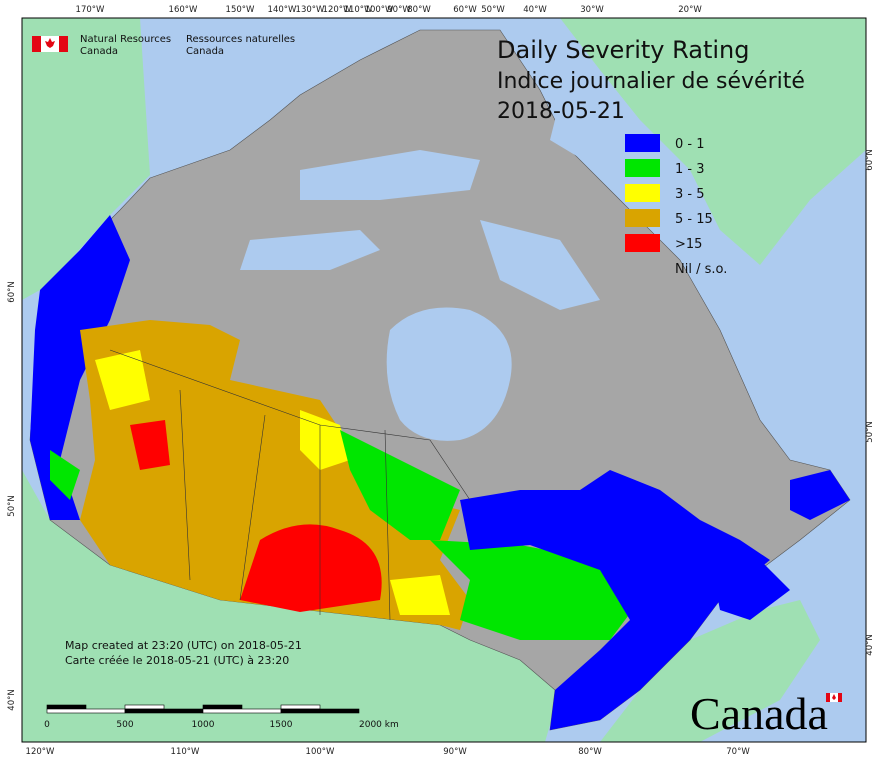 The height and width of the screenshot is (764, 880). What do you see at coordinates (124, 725) in the screenshot?
I see `scale-label: 500` at bounding box center [124, 725].